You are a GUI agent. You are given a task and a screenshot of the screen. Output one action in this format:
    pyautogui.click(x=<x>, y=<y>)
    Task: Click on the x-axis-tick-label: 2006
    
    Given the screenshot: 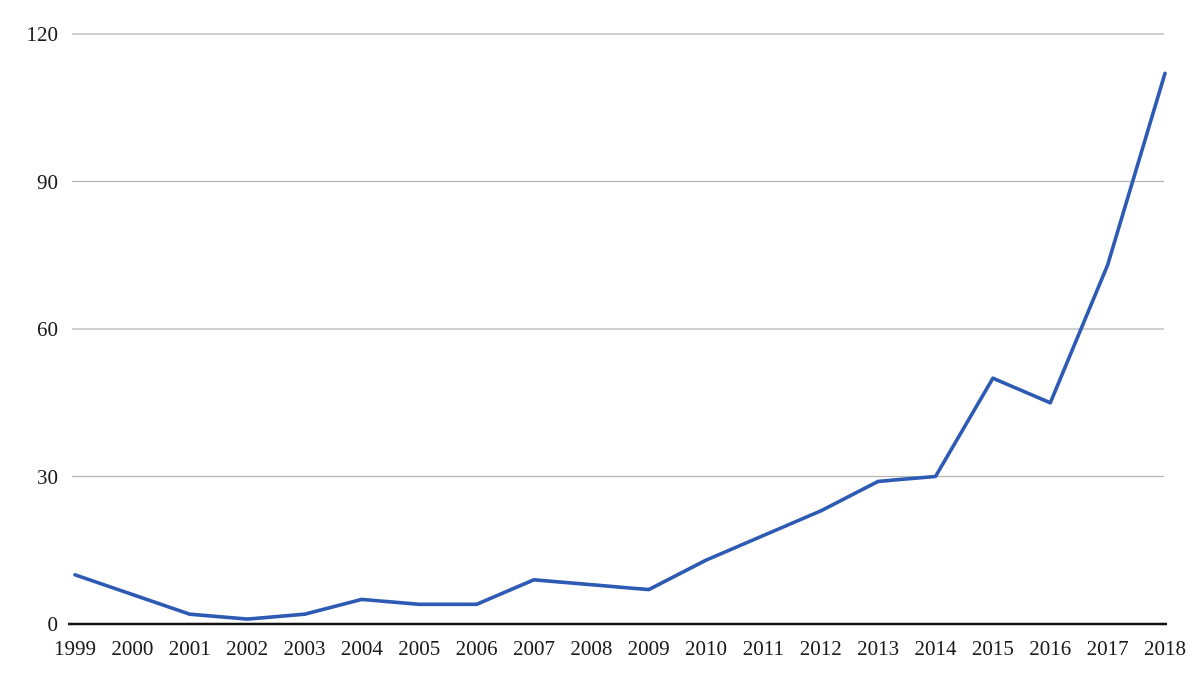 What is the action you would take?
    pyautogui.click(x=476, y=648)
    